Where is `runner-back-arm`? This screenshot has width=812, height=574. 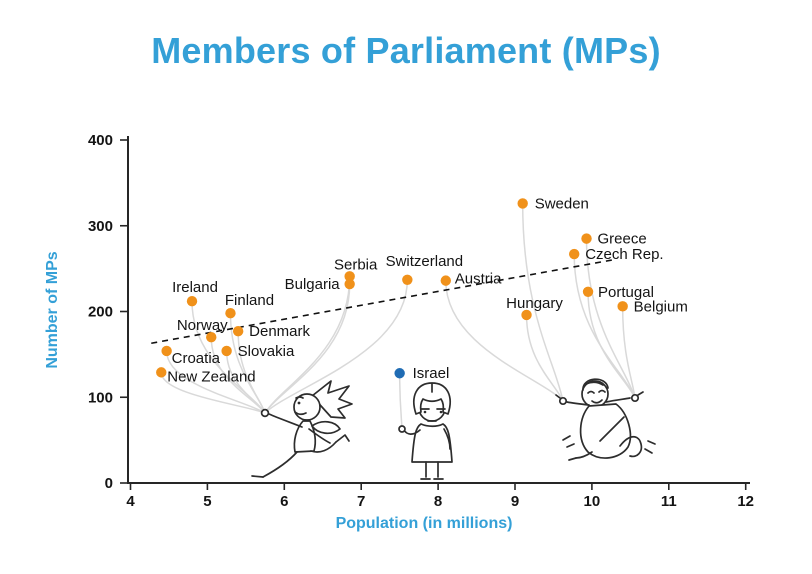 runner-back-arm is located at coordinates (319, 436).